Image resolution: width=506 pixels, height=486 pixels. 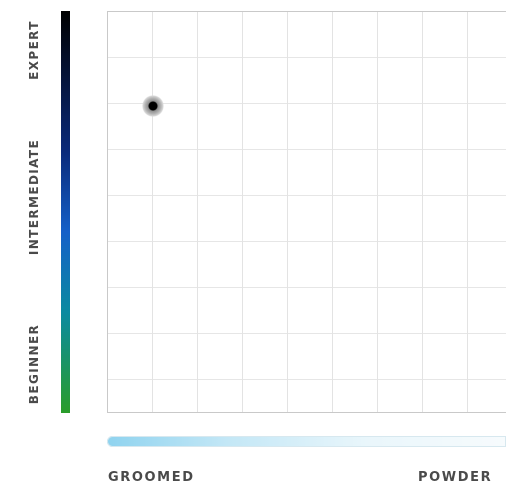 I want to click on skill-gradient-bar, so click(x=65, y=212).